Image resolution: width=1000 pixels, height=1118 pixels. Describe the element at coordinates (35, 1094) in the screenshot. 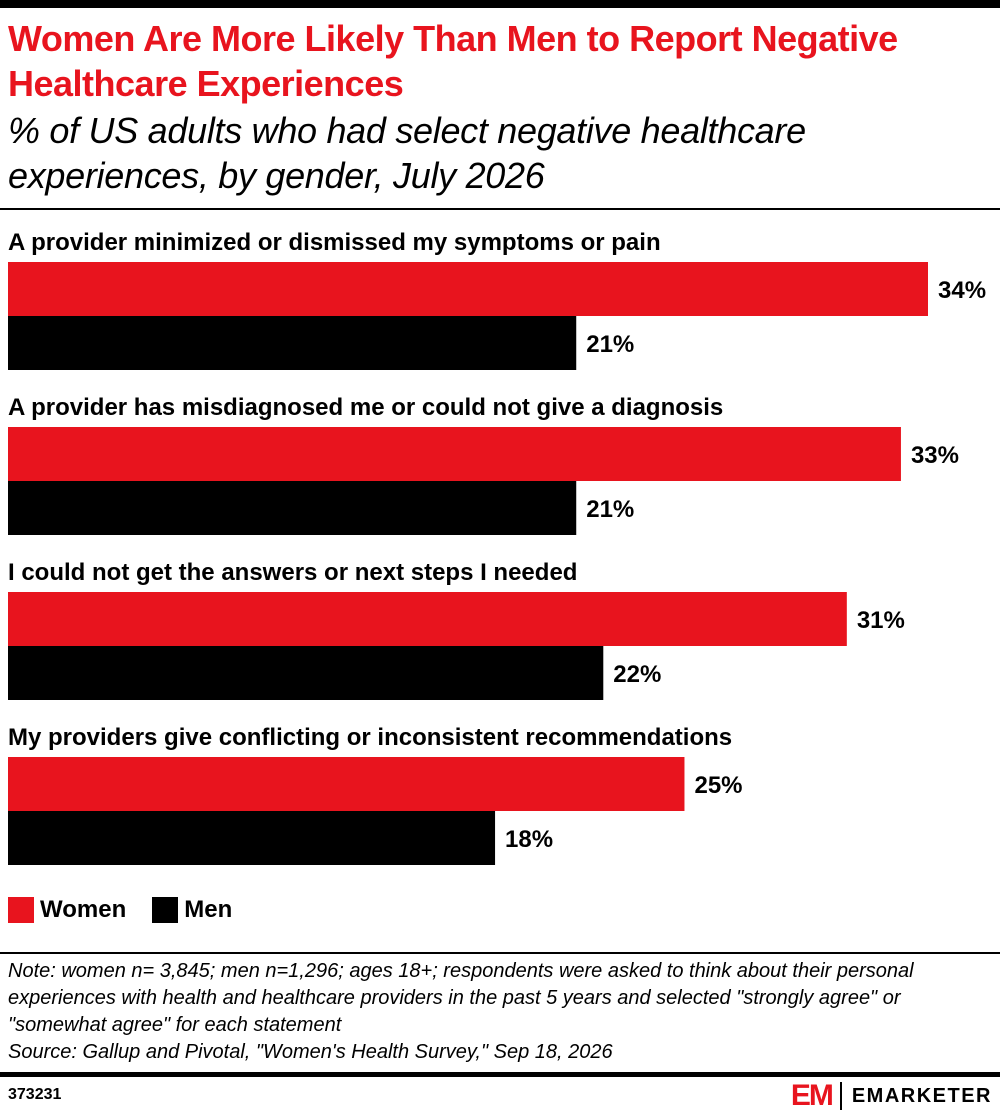

I see `chart-id: 373231` at that location.